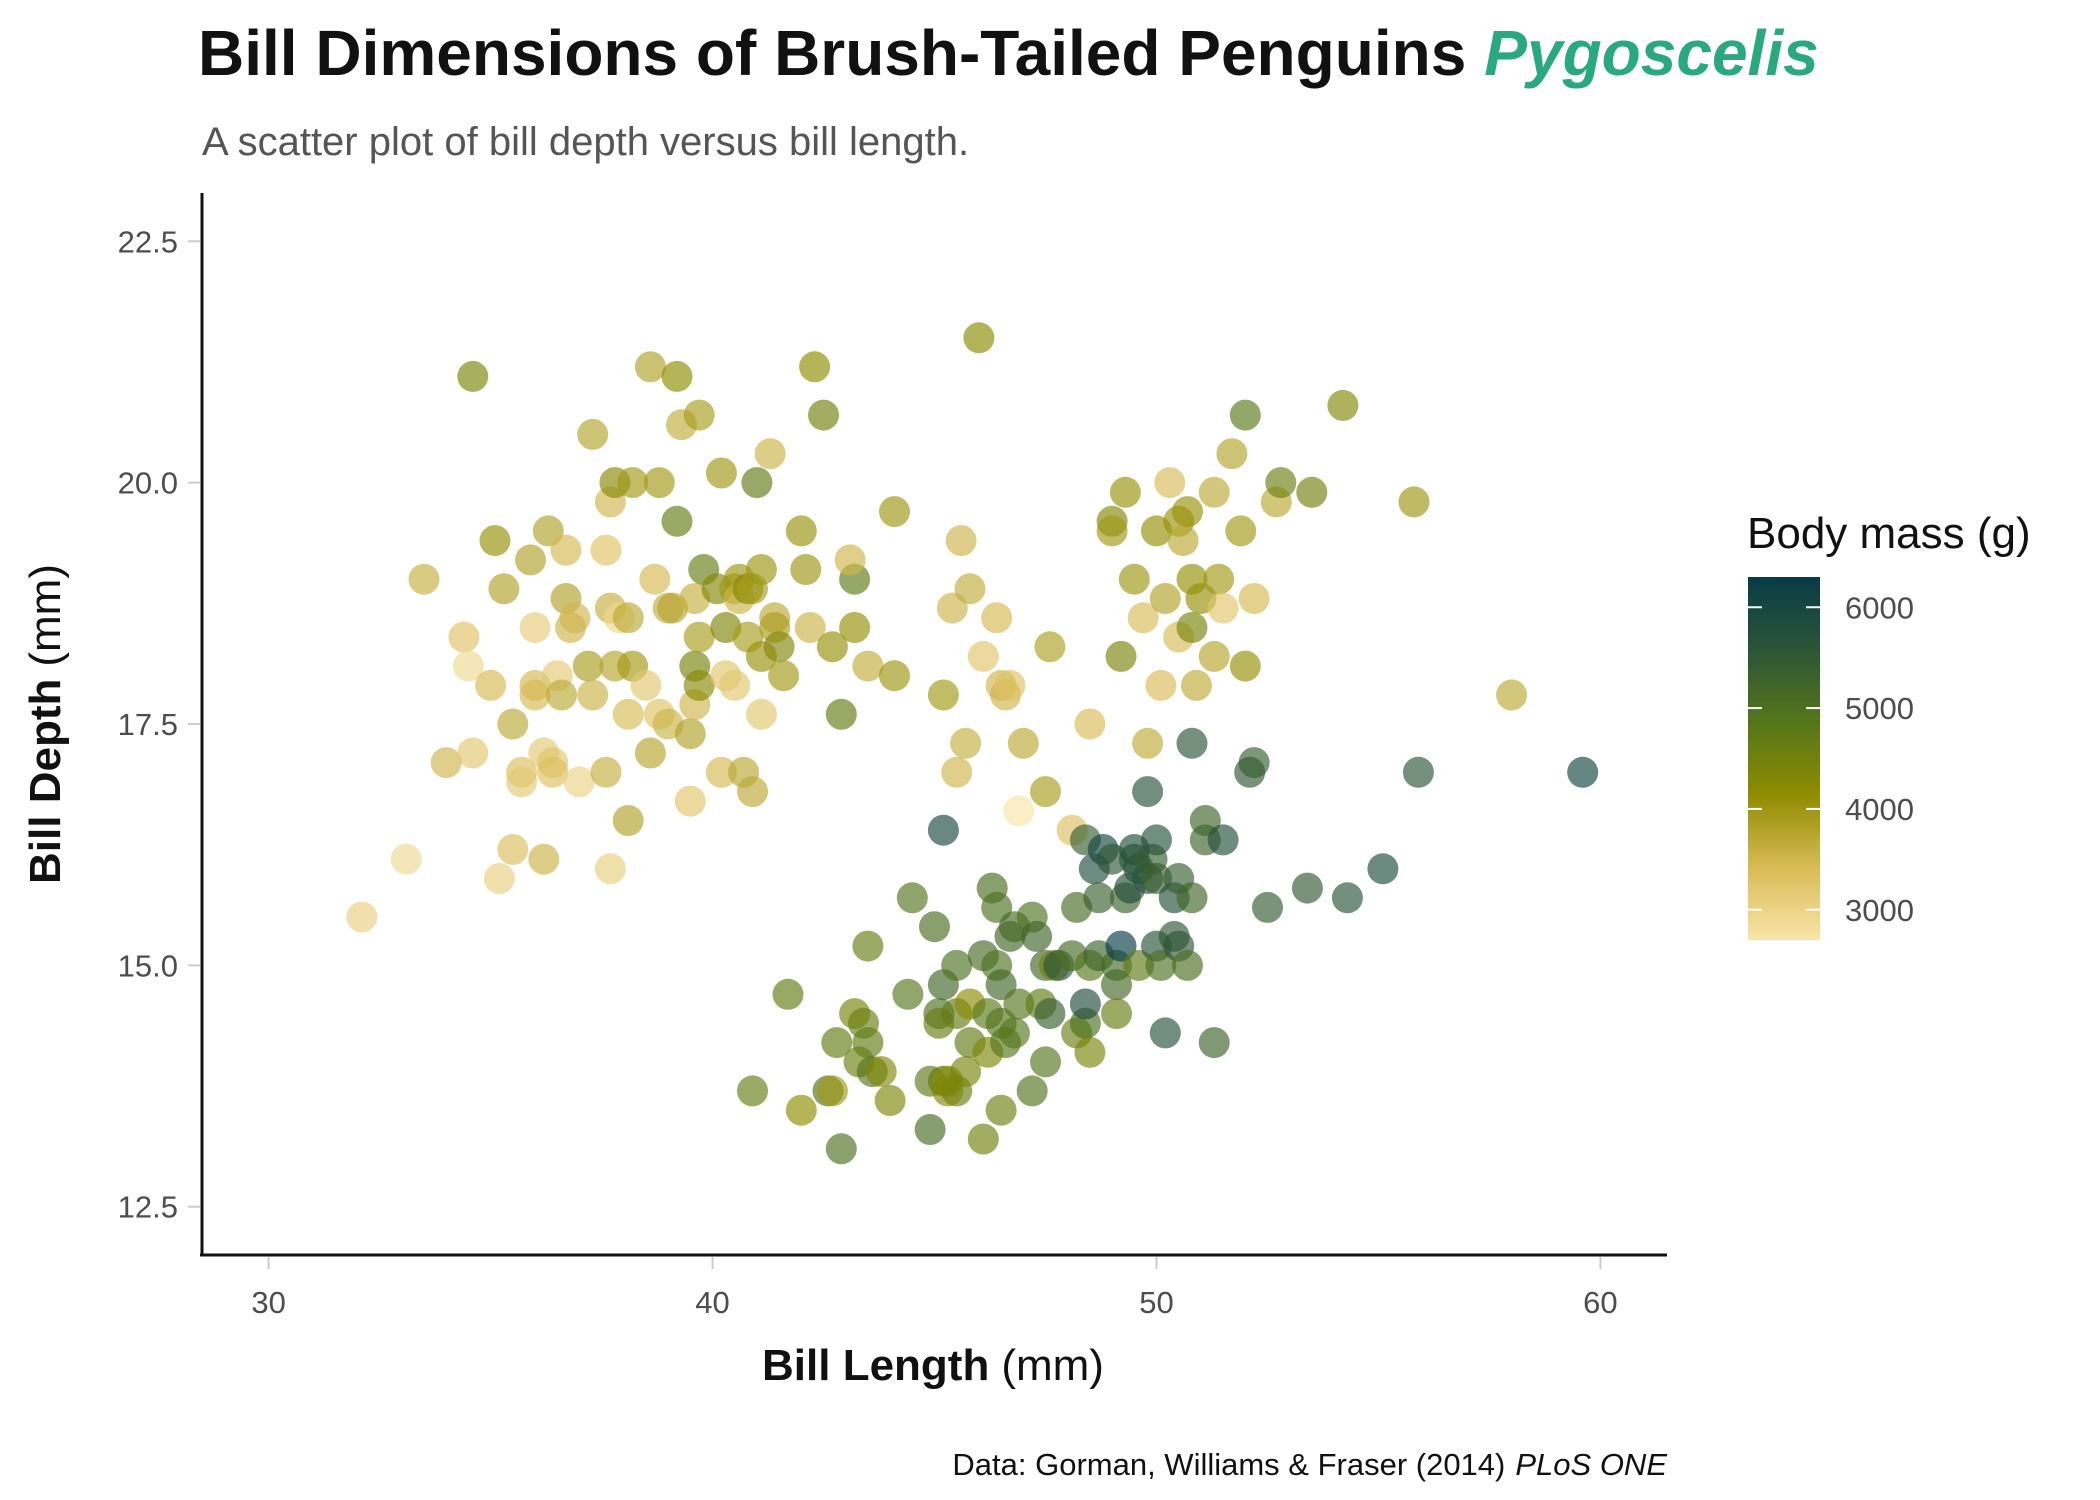  I want to click on y-tick-label: 15.0, so click(148, 965).